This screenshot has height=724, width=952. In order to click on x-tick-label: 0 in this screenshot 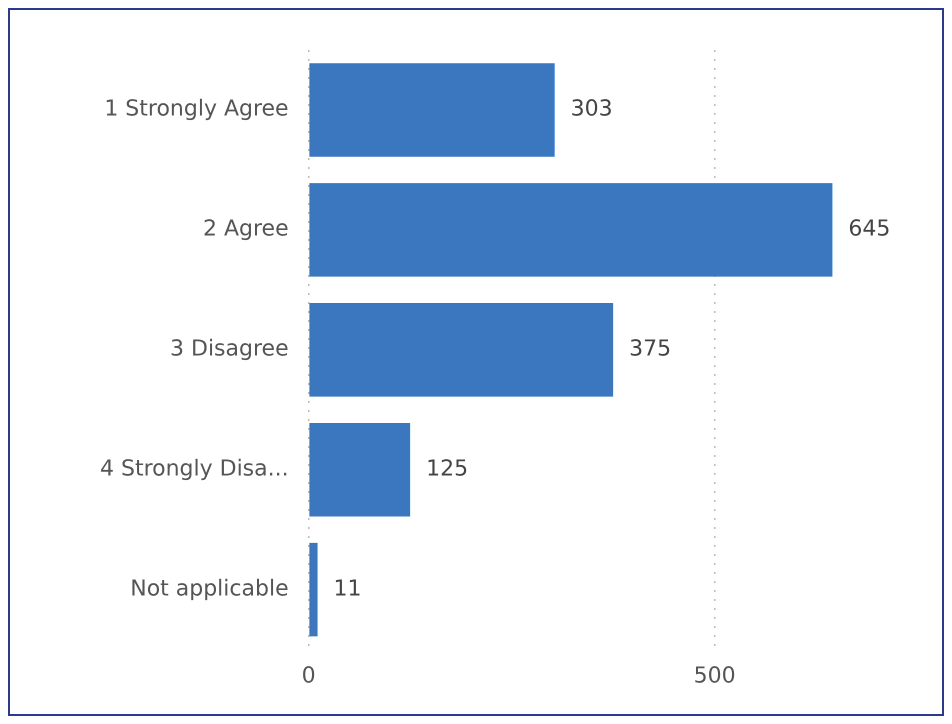, I will do `click(309, 676)`.